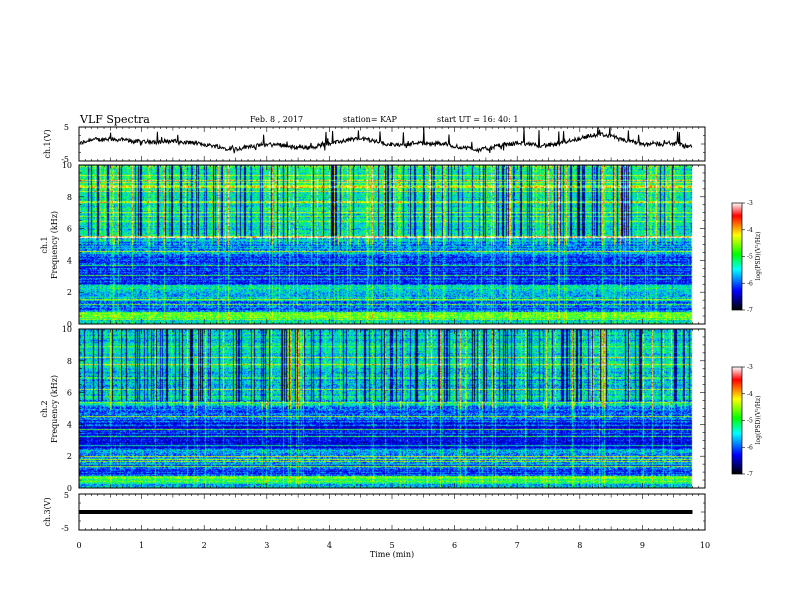  Describe the element at coordinates (204, 545) in the screenshot. I see `x-tick-label: 2` at that location.